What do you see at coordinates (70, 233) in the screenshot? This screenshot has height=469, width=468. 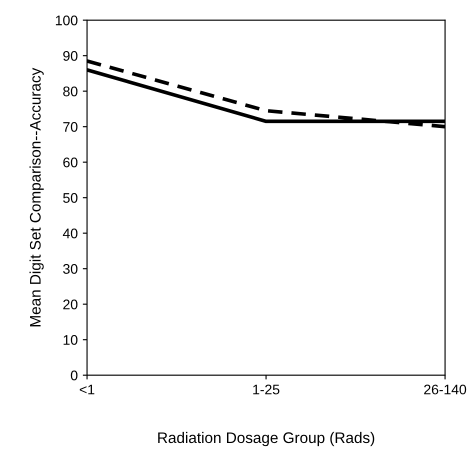 I see `y-tick-label: 40` at bounding box center [70, 233].